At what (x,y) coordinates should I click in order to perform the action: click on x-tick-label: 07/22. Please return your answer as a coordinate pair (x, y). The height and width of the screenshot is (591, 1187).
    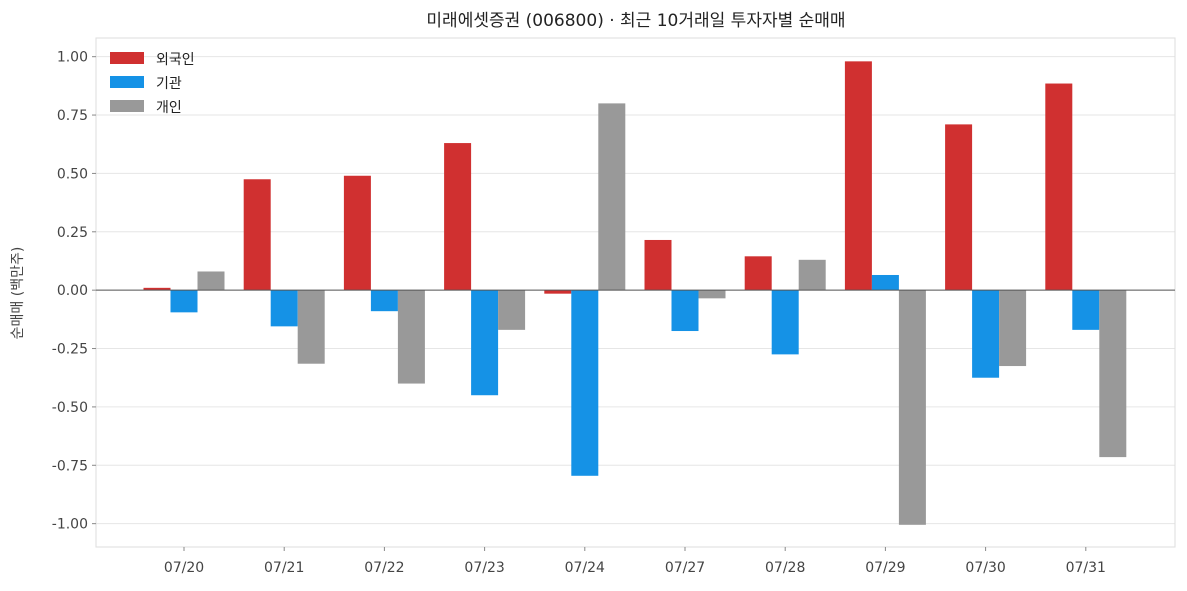
    Looking at the image, I should click on (384, 568).